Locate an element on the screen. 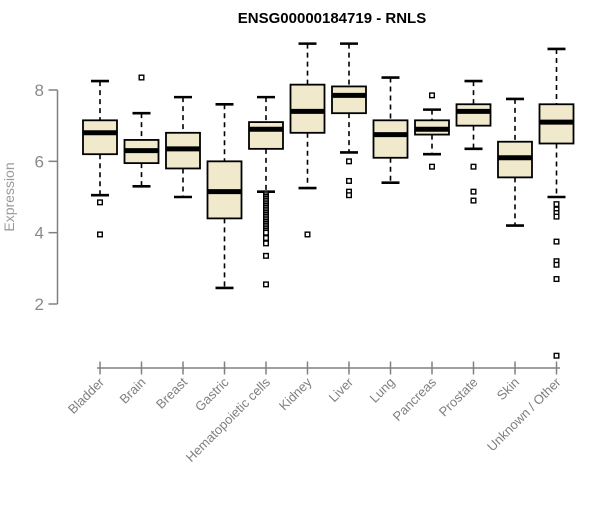 The width and height of the screenshot is (600, 505). y-tick-label: 4 is located at coordinates (39, 233).